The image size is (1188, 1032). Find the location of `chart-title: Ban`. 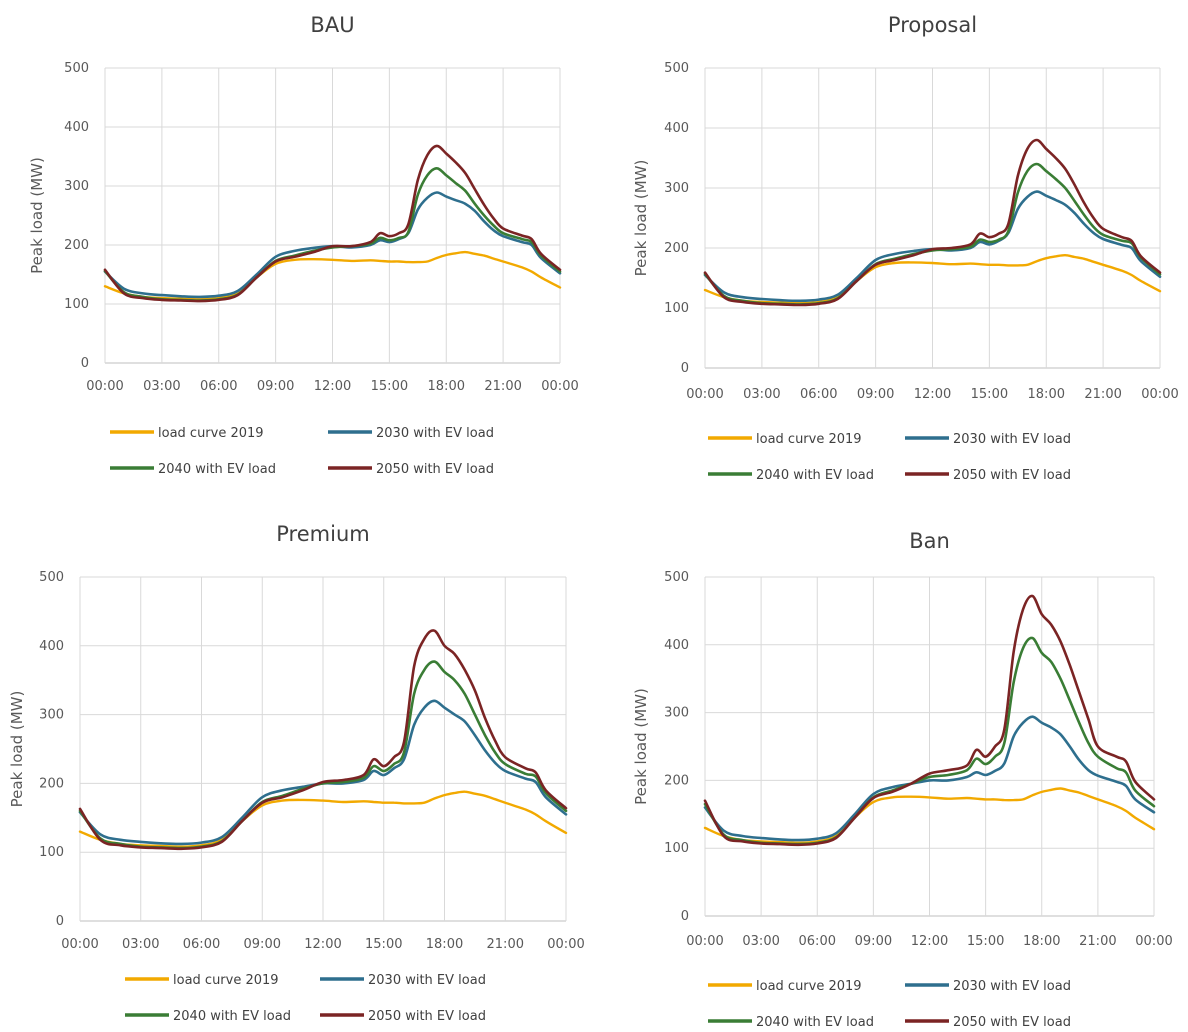

chart-title: Ban is located at coordinates (929, 541).